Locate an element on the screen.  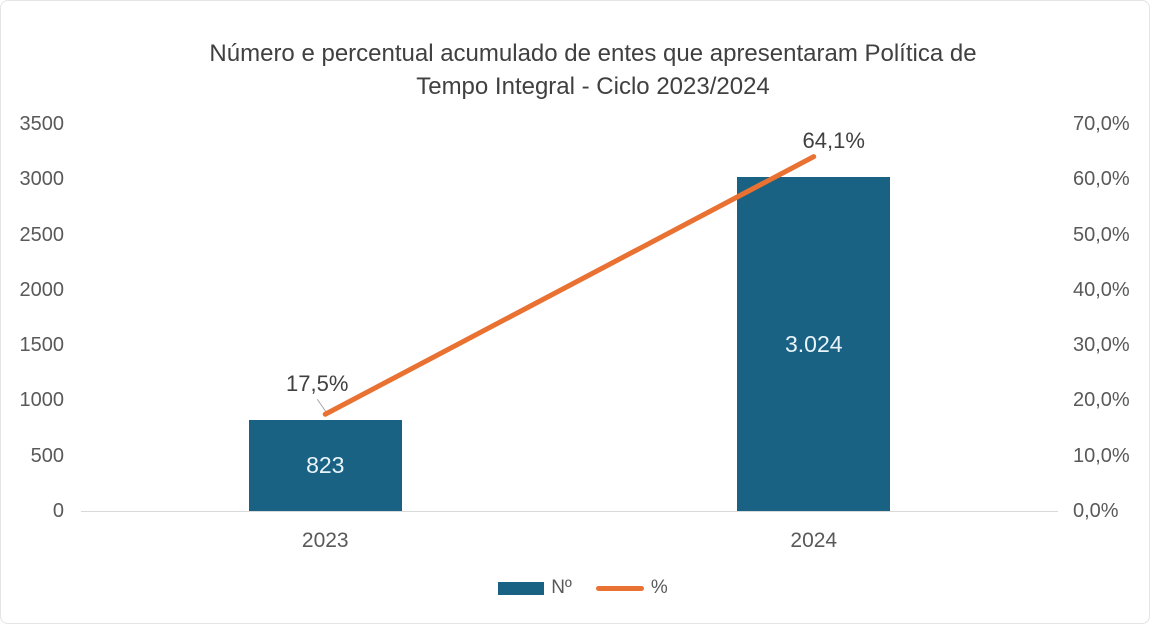
x-axis-category-label: 2024 is located at coordinates (814, 540).